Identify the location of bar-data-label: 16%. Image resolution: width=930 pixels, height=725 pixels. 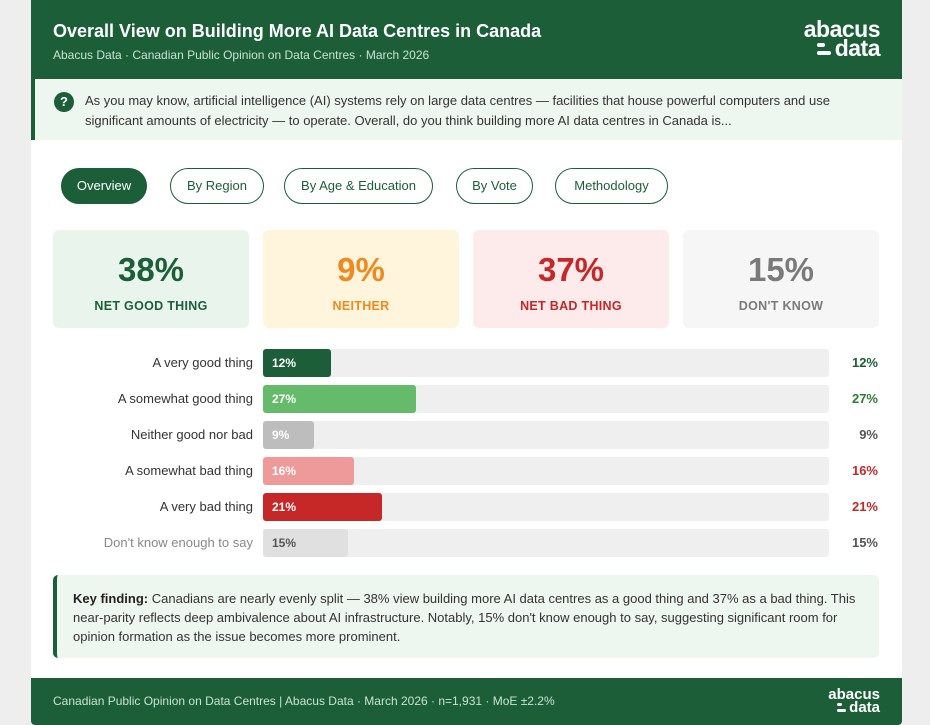
(284, 471).